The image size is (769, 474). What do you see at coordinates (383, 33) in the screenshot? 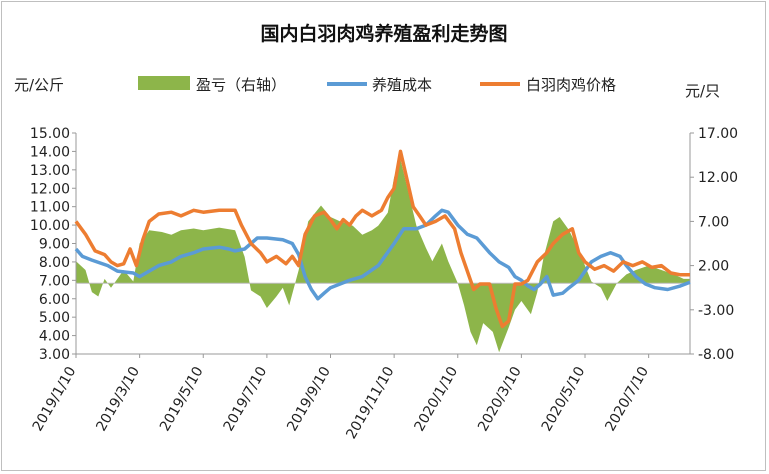
I see `chart-title: 国内白羽肉鸡养殖盈利走势图` at bounding box center [383, 33].